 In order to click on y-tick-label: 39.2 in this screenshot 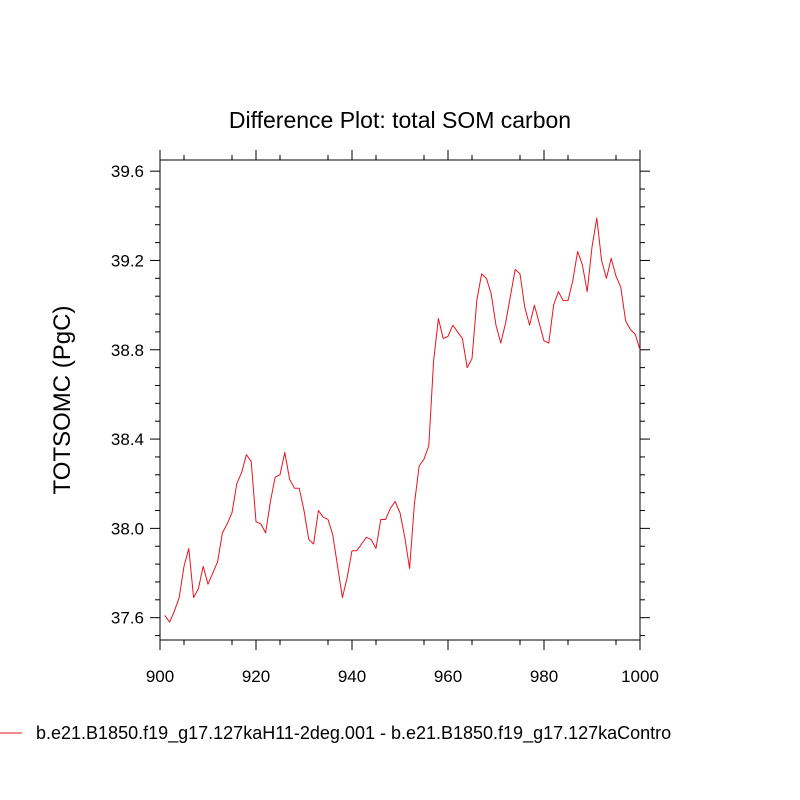, I will do `click(127, 260)`.